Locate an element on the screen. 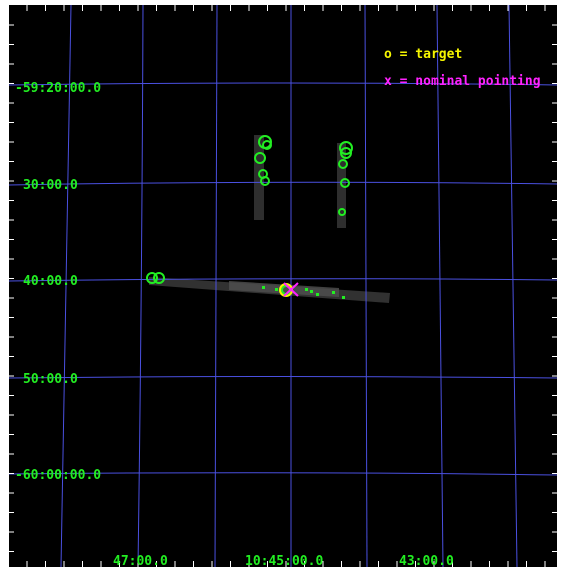  exposure-strip-left-vertical is located at coordinates (259, 177).